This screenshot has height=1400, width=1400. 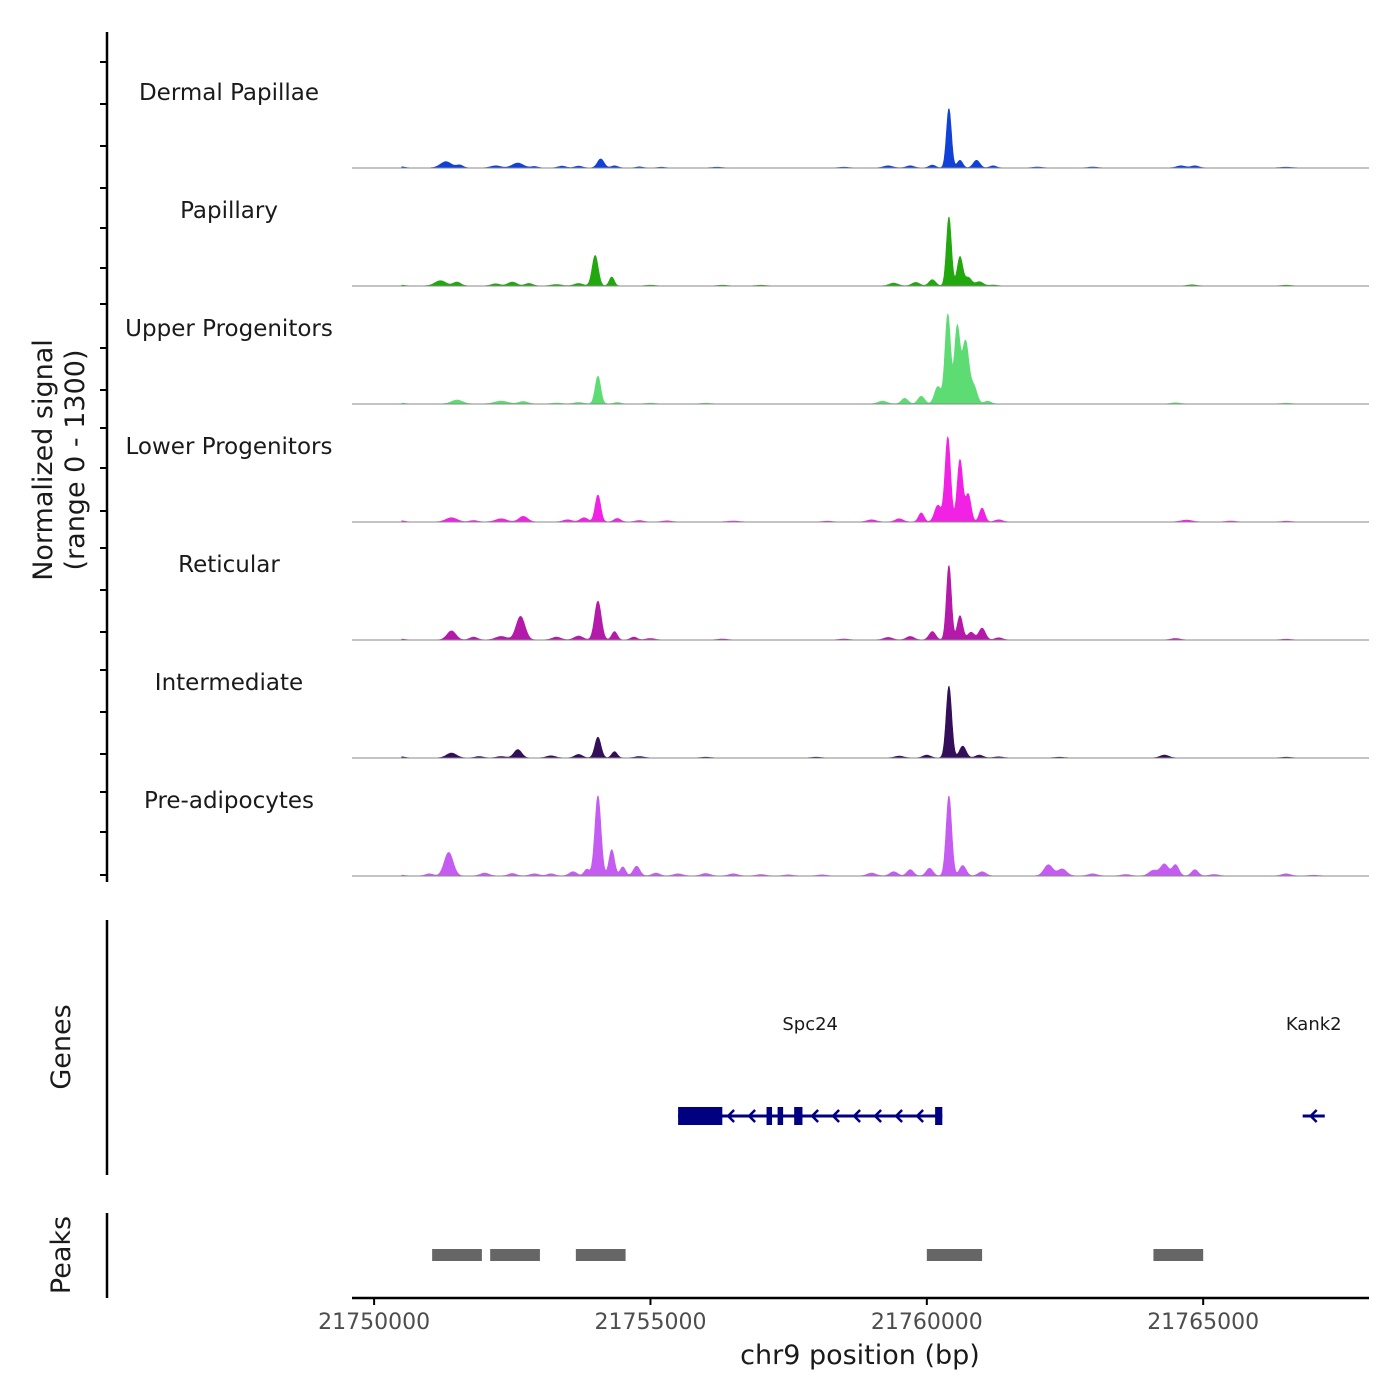 I want to click on peak-regions, so click(x=818, y=1255).